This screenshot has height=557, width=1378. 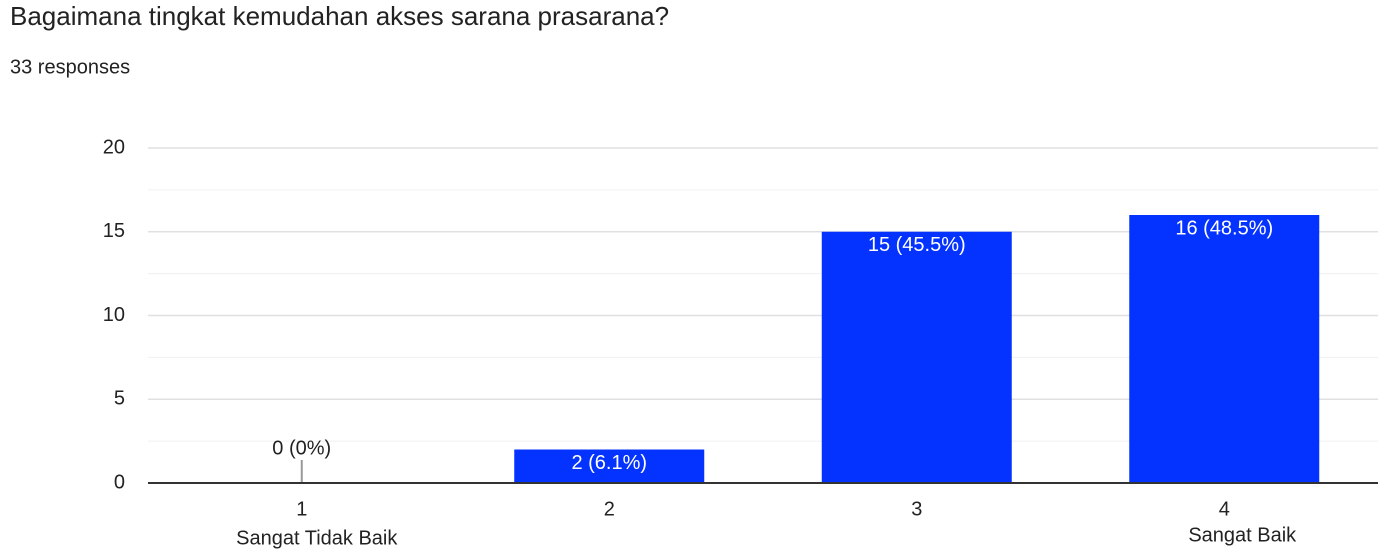 What do you see at coordinates (301, 448) in the screenshot?
I see `data-label: 0 (0%)` at bounding box center [301, 448].